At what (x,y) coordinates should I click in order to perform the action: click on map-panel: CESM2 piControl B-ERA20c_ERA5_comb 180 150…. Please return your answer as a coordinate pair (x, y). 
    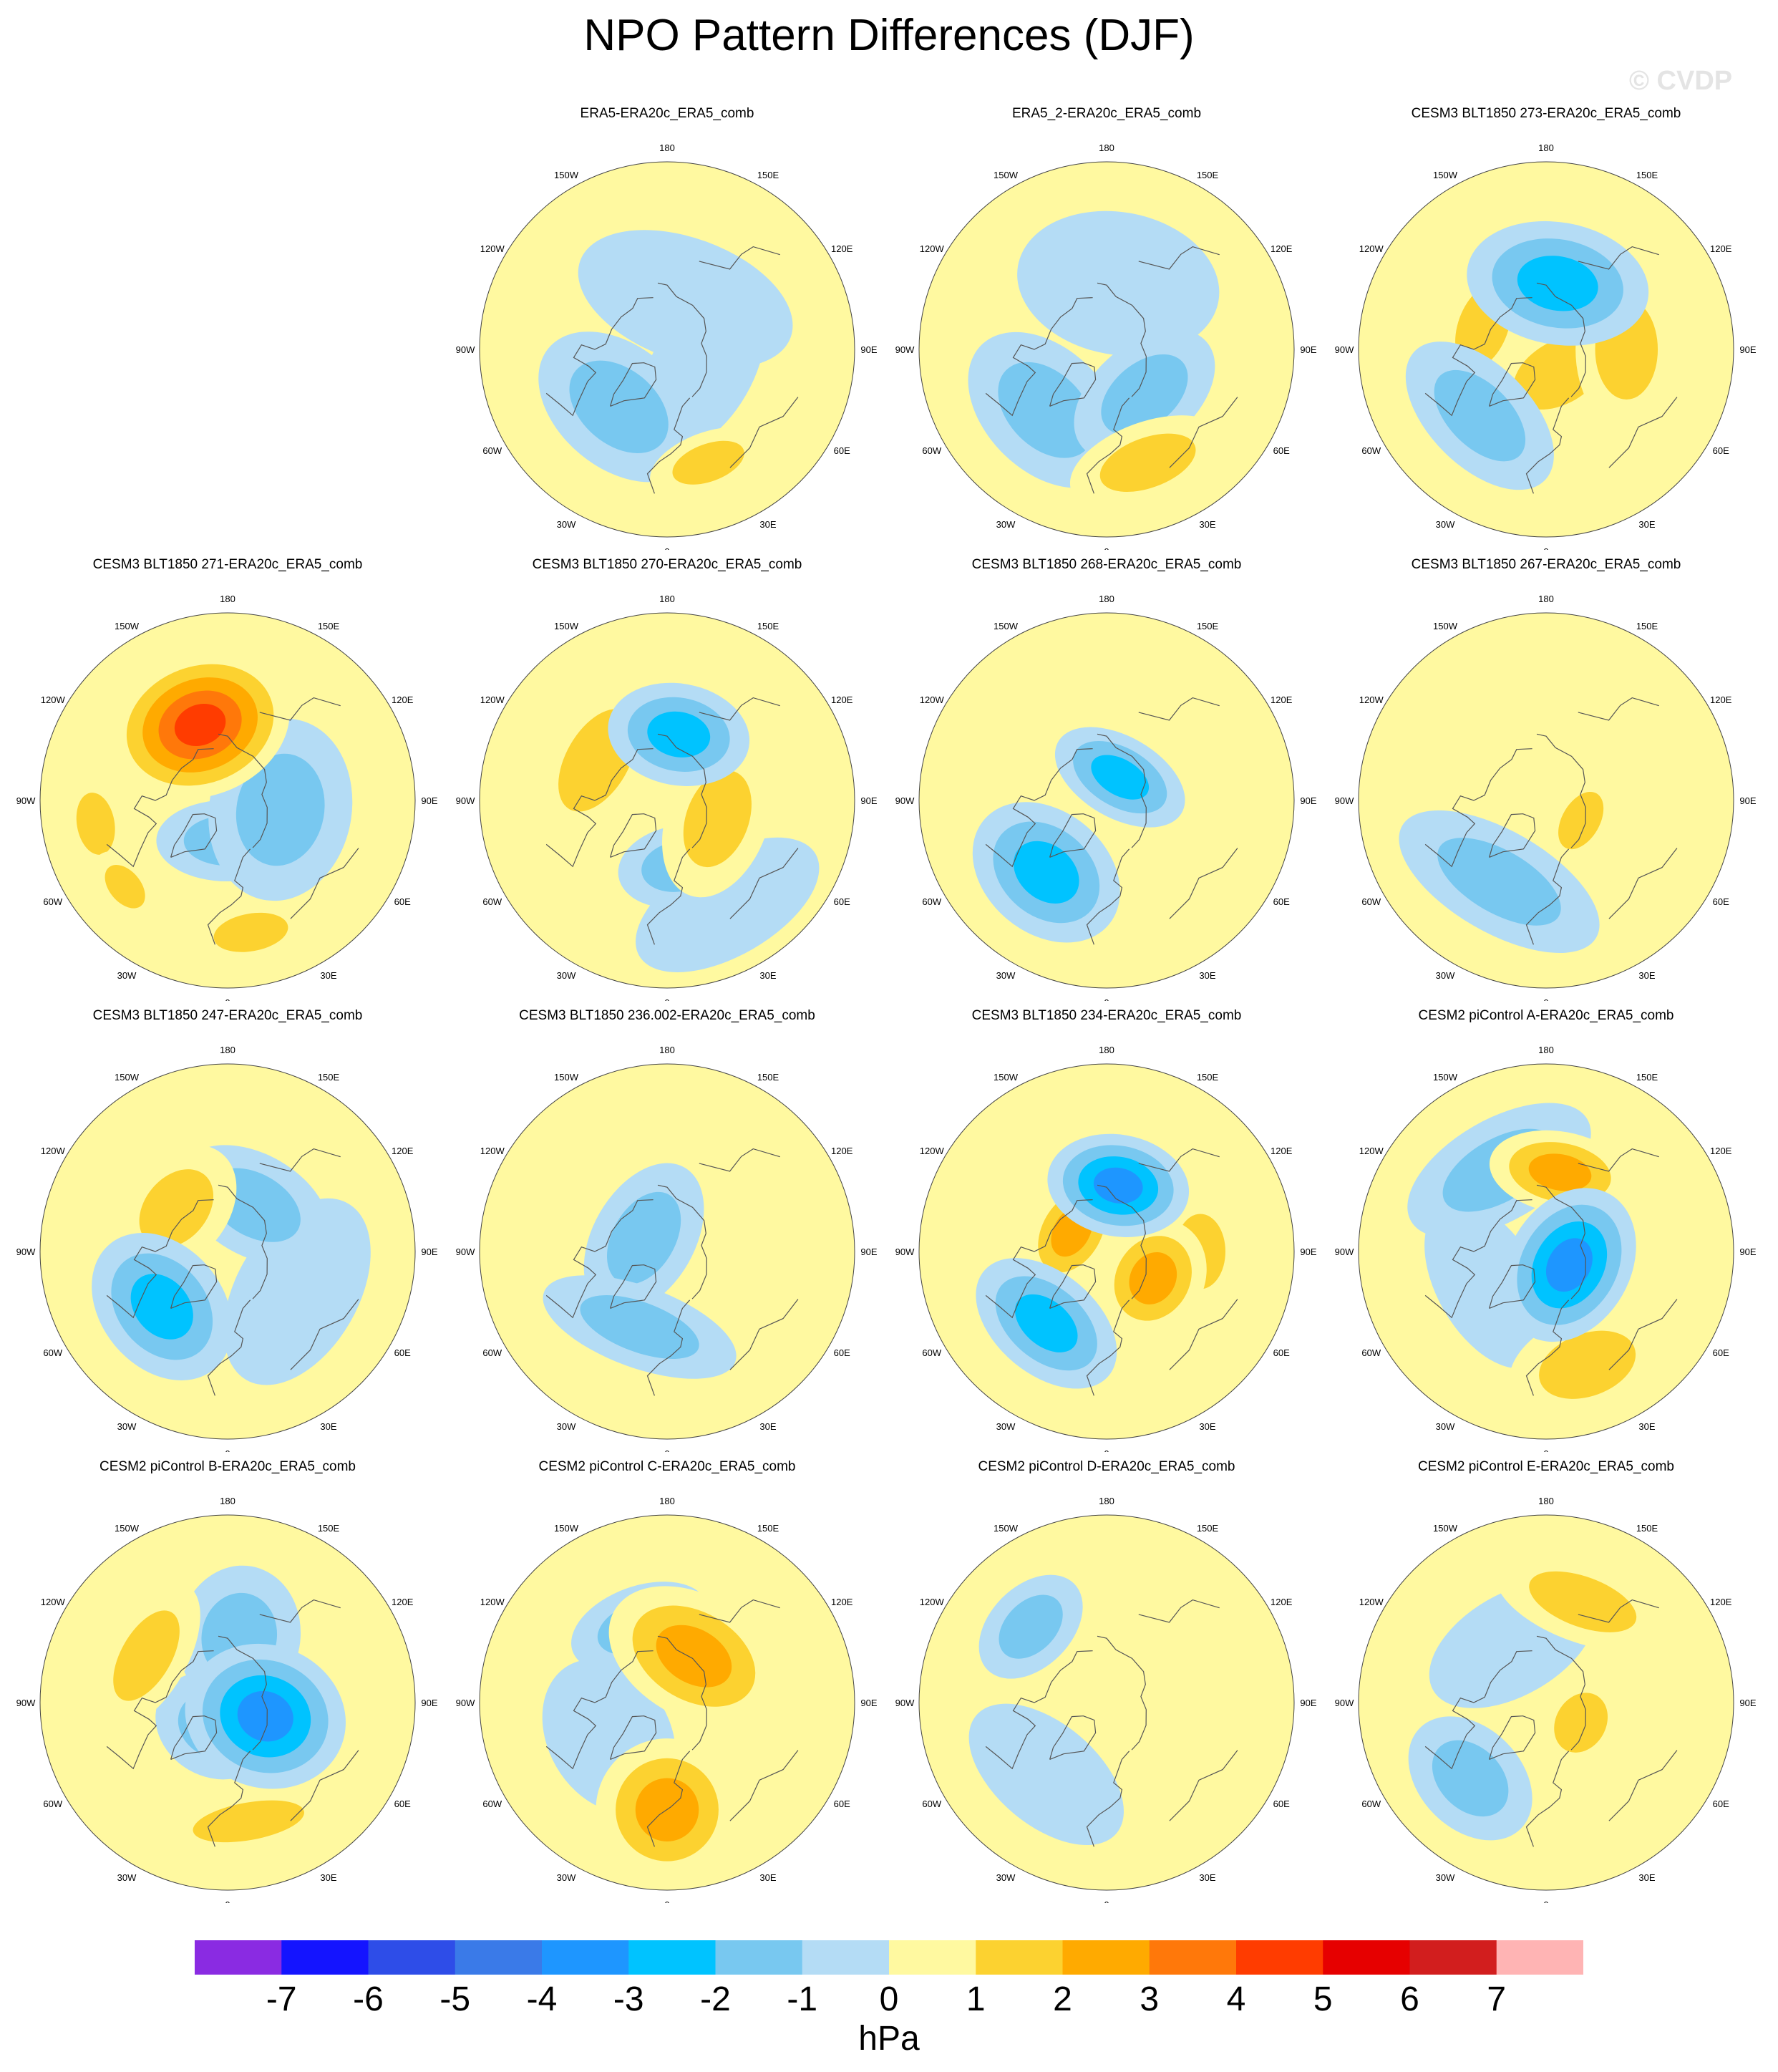
    Looking at the image, I should click on (228, 1681).